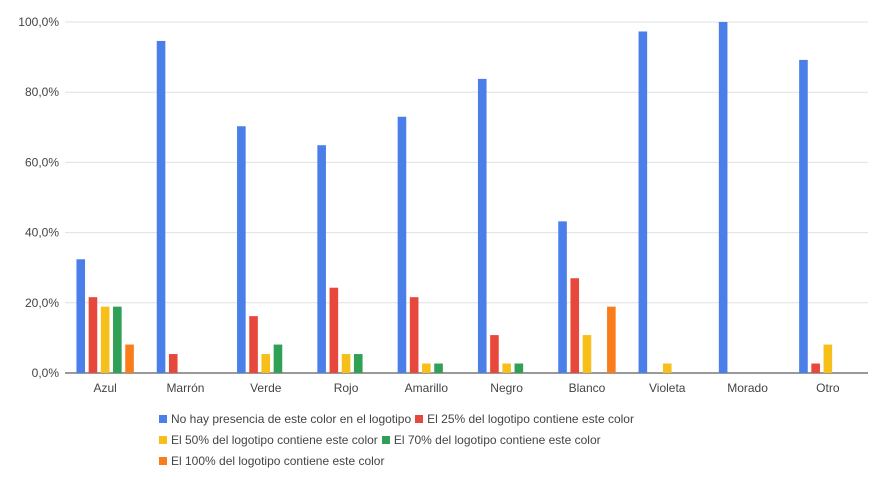  Describe the element at coordinates (587, 388) in the screenshot. I see `x-tick-label: Blanco` at that location.